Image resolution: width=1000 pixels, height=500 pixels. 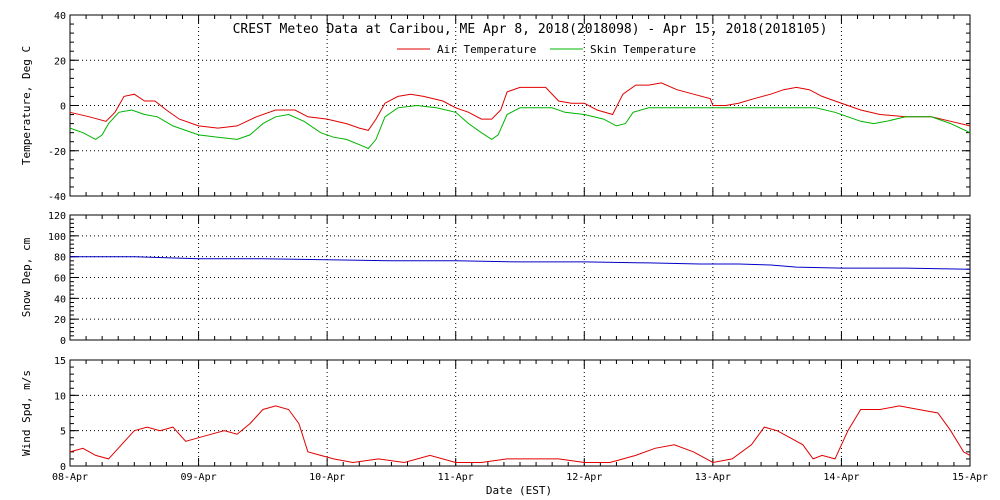 What do you see at coordinates (60, 279) in the screenshot?
I see `y-tick-label: 60` at bounding box center [60, 279].